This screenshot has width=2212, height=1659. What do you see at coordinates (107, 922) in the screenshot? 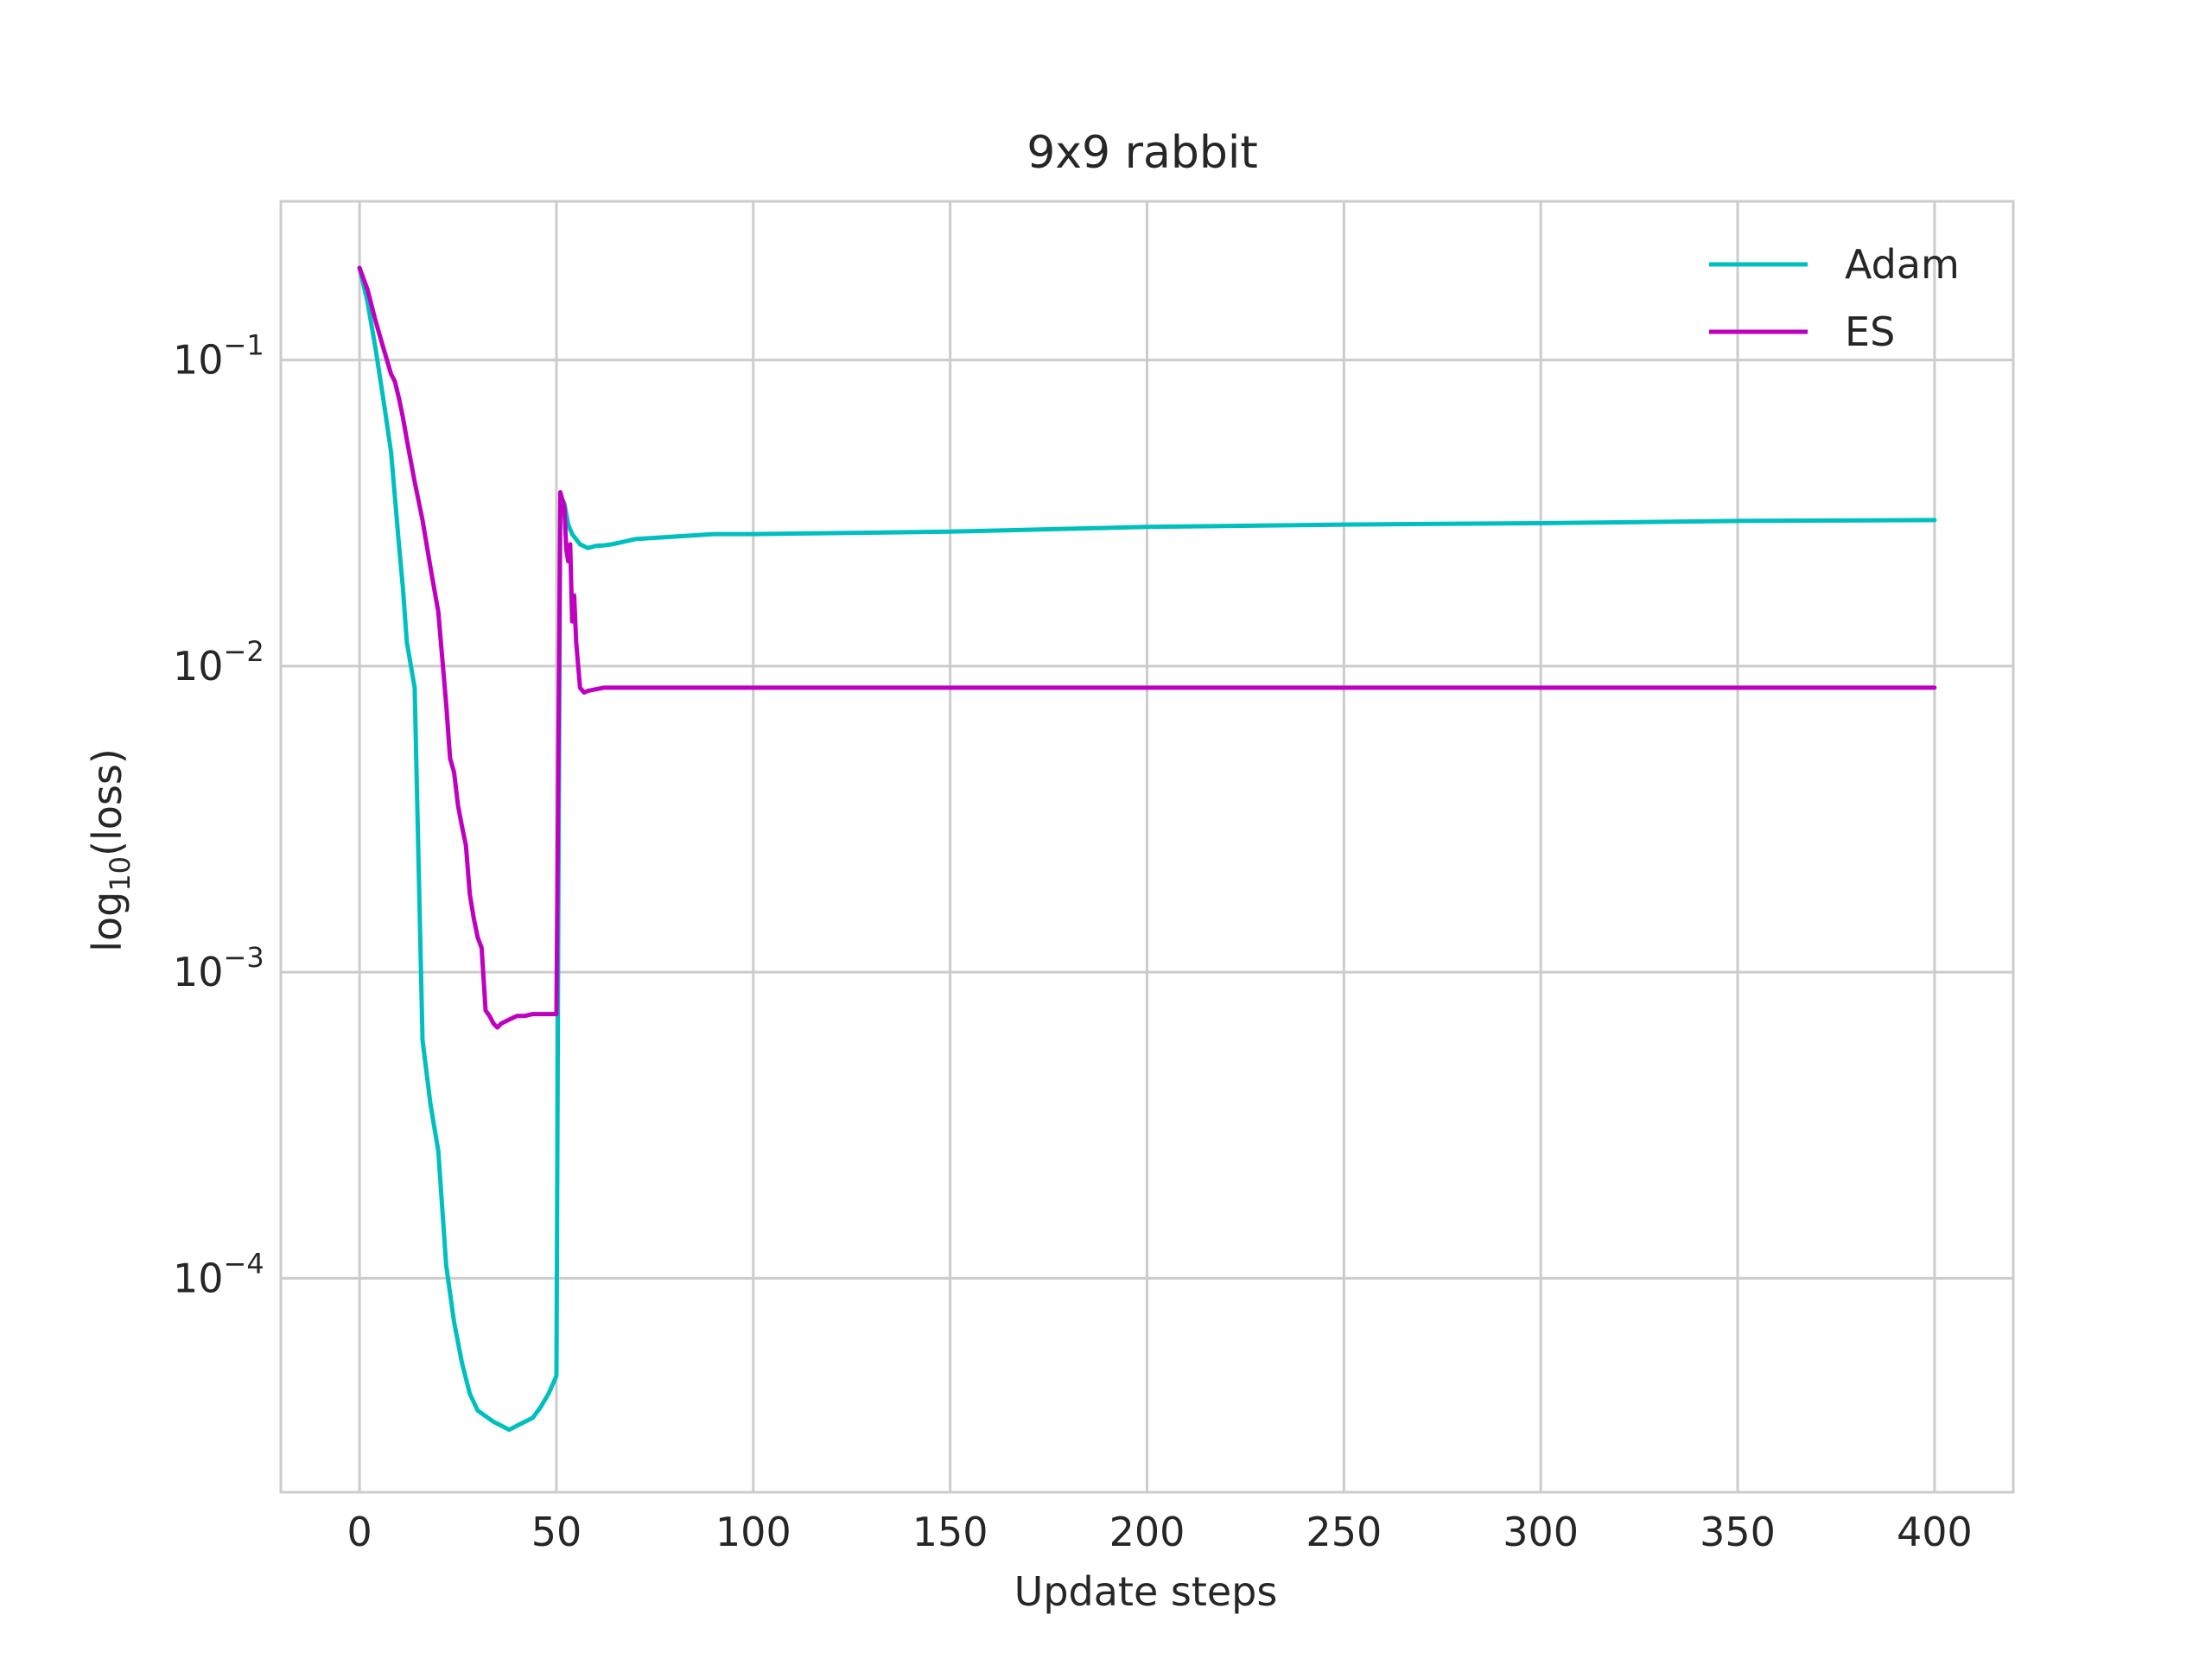
I see `y-axis-label-prefix: log` at bounding box center [107, 922].